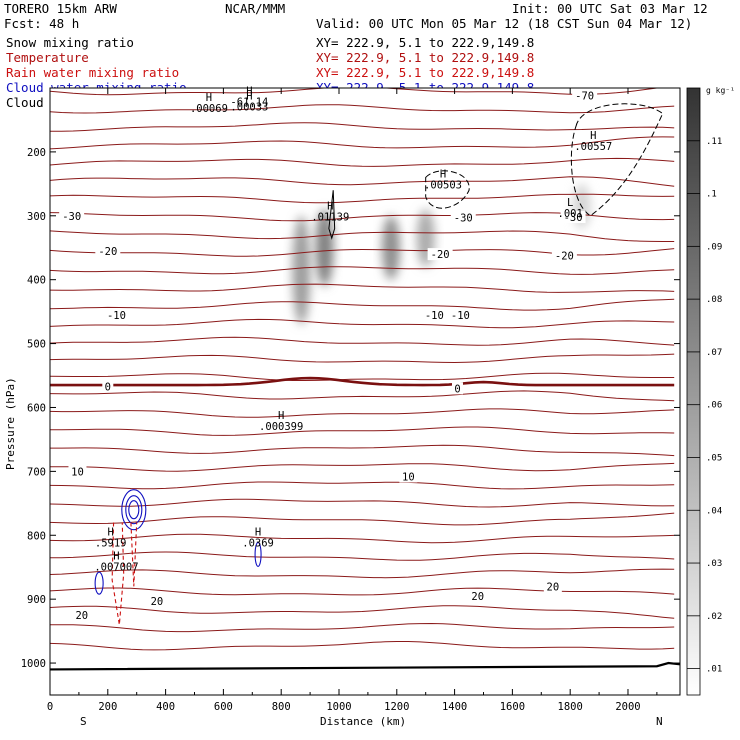 The image size is (740, 740). What do you see at coordinates (60, 8) in the screenshot?
I see `header-model: TORERO 15km ARW` at bounding box center [60, 8].